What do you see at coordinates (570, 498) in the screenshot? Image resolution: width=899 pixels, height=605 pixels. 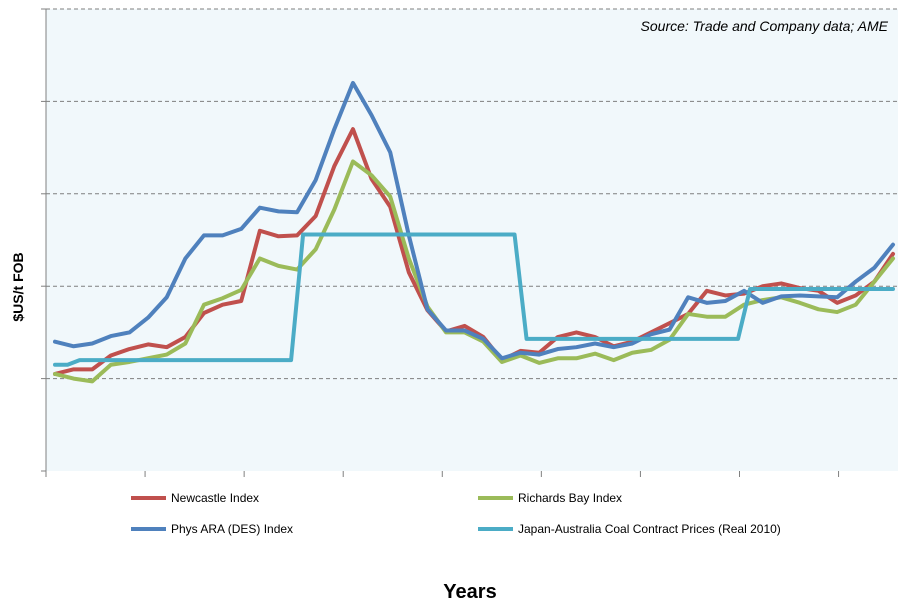 I see `legend-label: Richards Bay Index` at bounding box center [570, 498].